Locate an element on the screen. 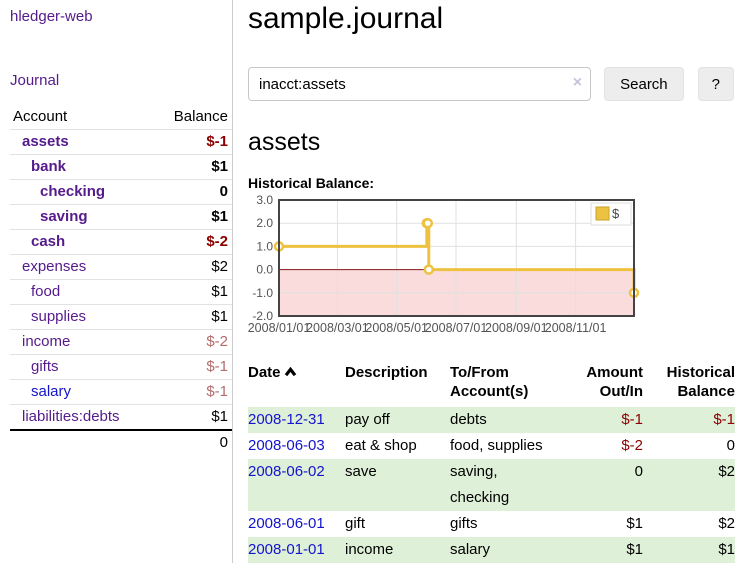  sidebar-account-link-bank: bank is located at coordinates (49, 166).